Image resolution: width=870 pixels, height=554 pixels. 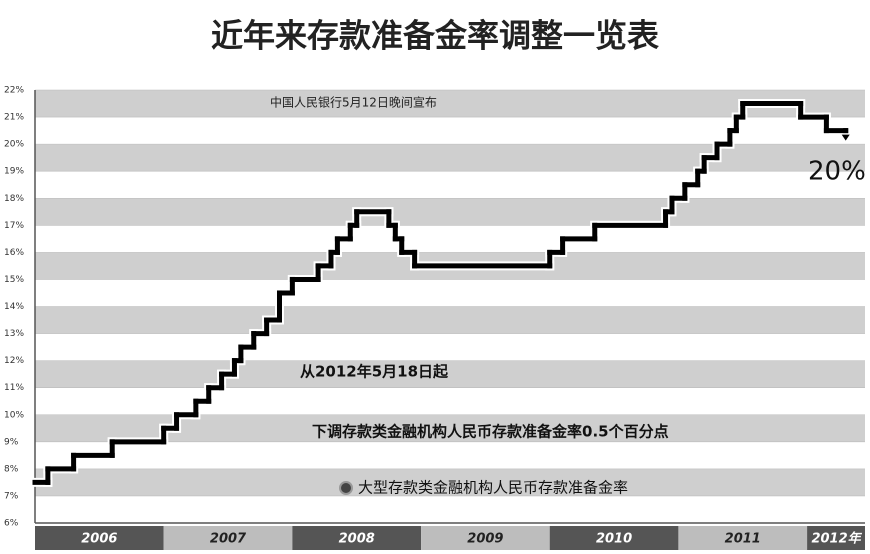 I want to click on y-tick-label: 20%, so click(x=14, y=145).